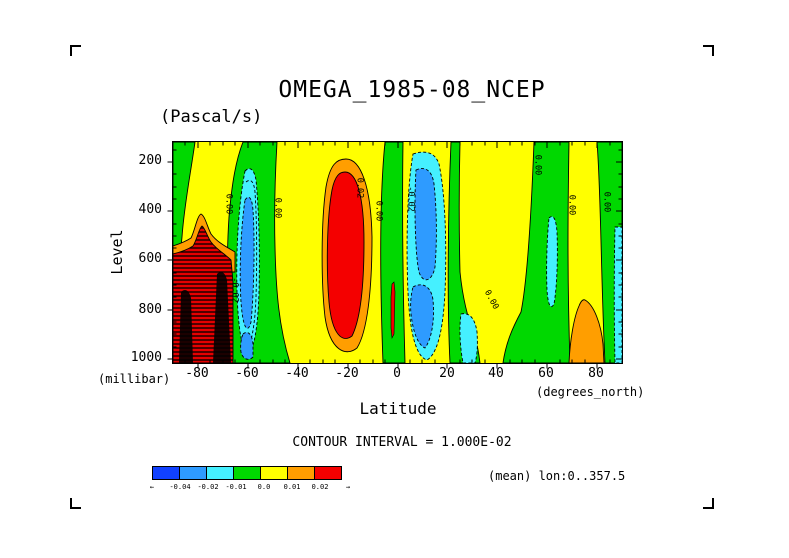 The height and width of the screenshot is (558, 789). What do you see at coordinates (134, 379) in the screenshot?
I see `y-axis-unit: (millibar)` at bounding box center [134, 379].